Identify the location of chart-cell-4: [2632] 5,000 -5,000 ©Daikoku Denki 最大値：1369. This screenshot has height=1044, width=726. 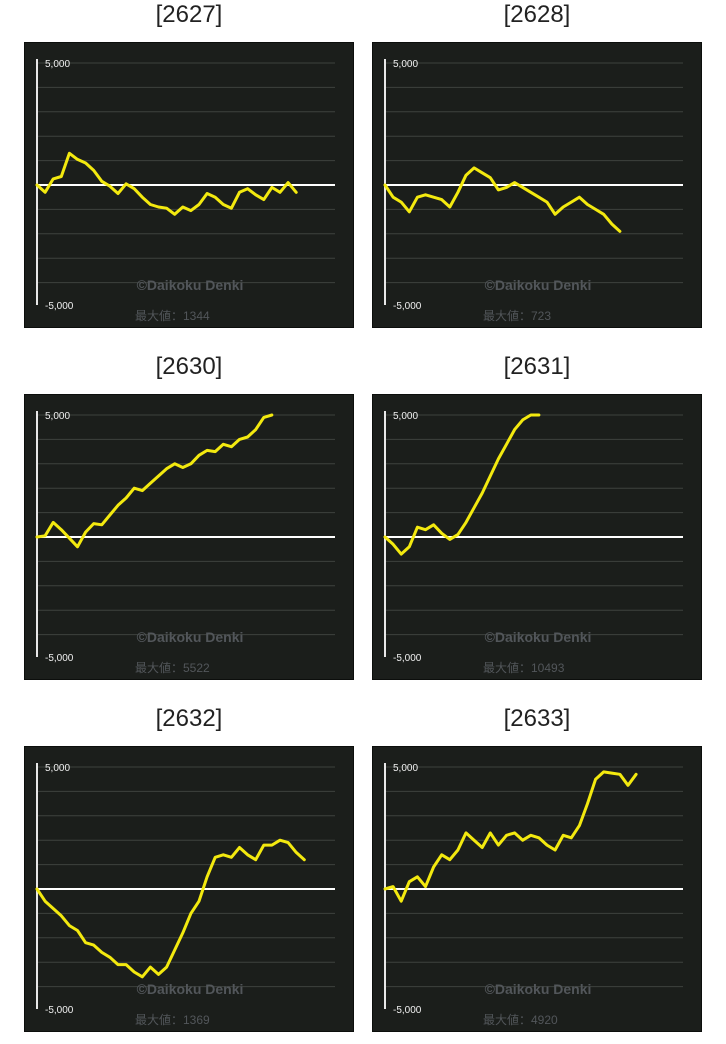
(189, 874).